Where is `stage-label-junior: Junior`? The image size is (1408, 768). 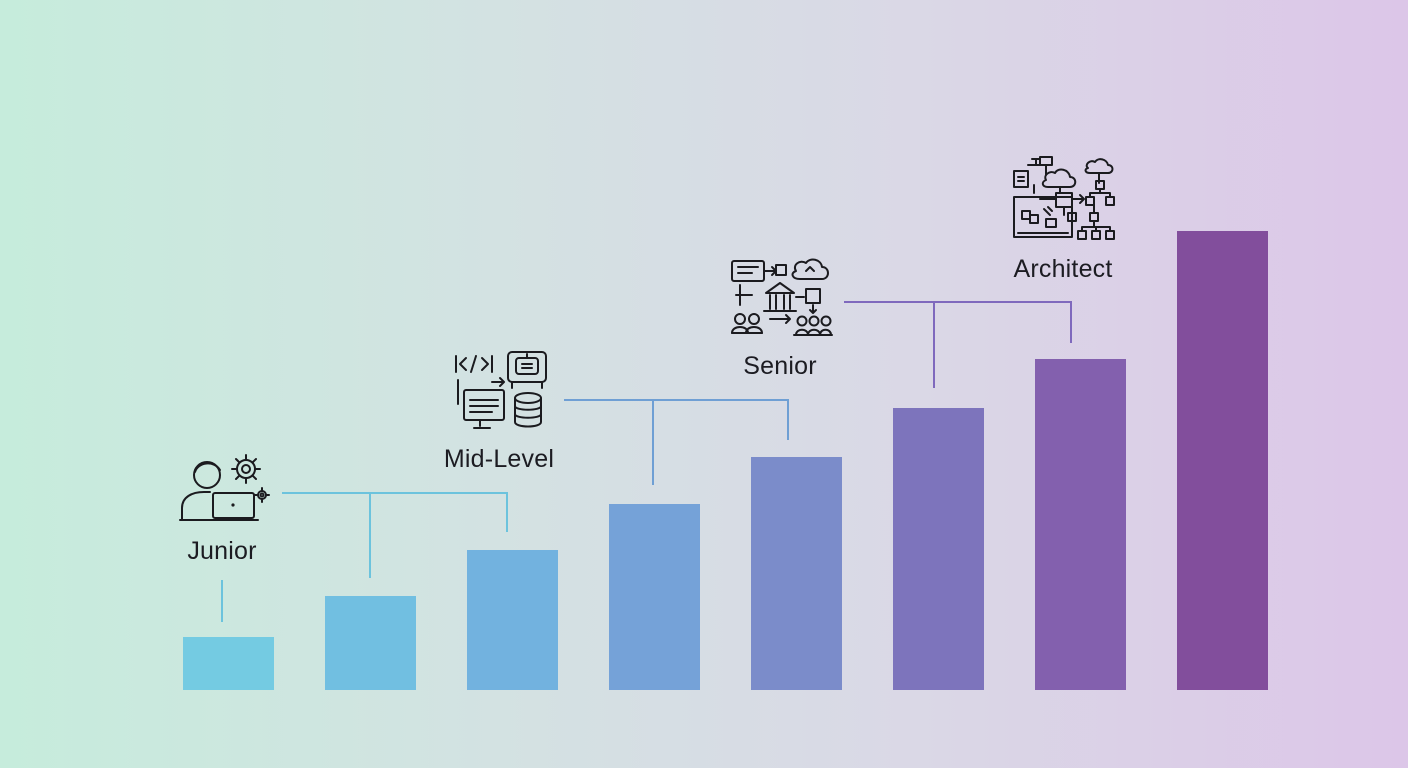 stage-label-junior: Junior is located at coordinates (222, 551).